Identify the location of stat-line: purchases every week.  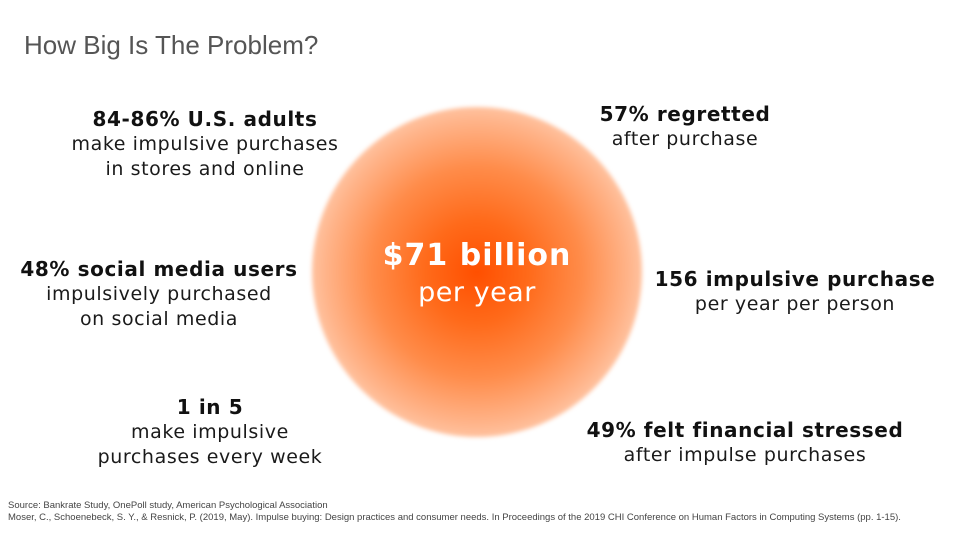
(210, 457).